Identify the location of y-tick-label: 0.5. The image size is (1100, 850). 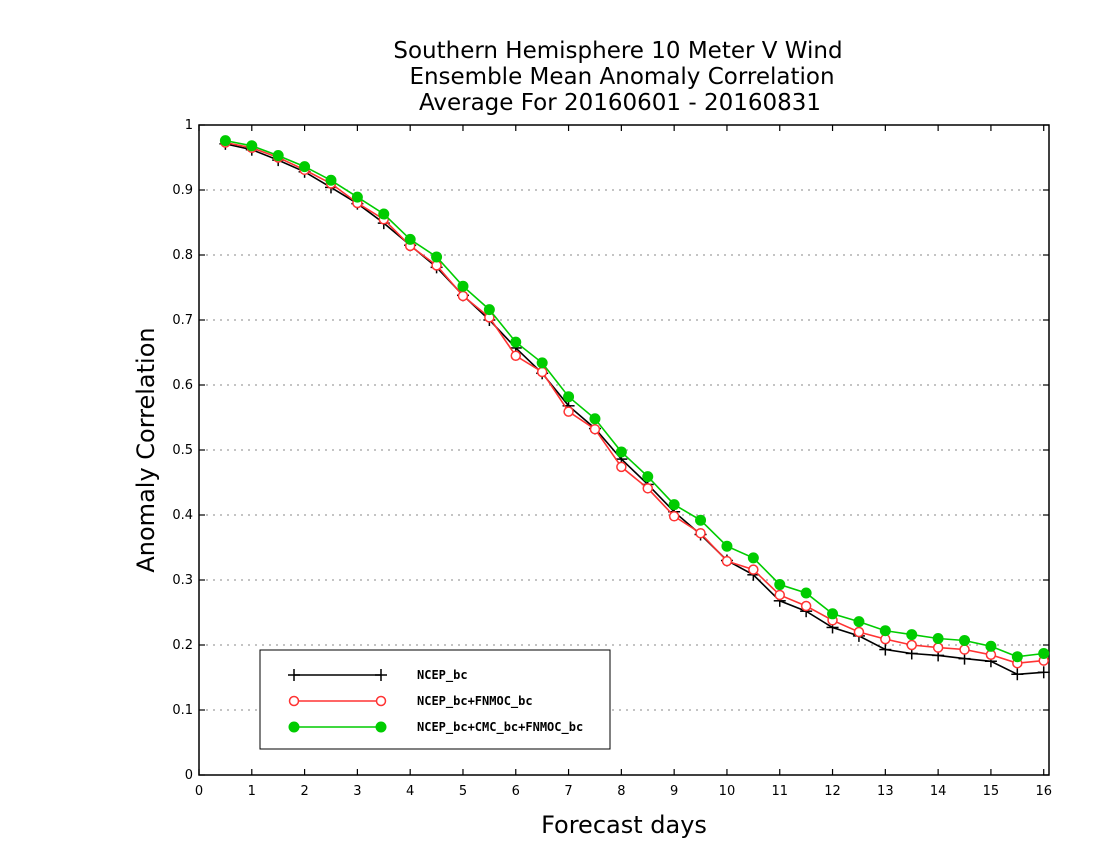
(182, 450).